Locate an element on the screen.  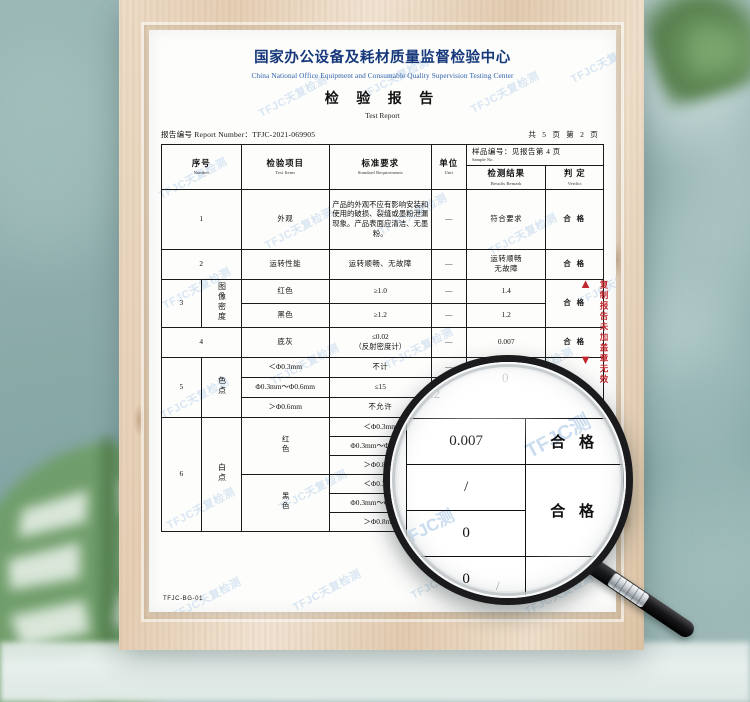
th-unit: 单位 Unit is located at coordinates (448, 167).